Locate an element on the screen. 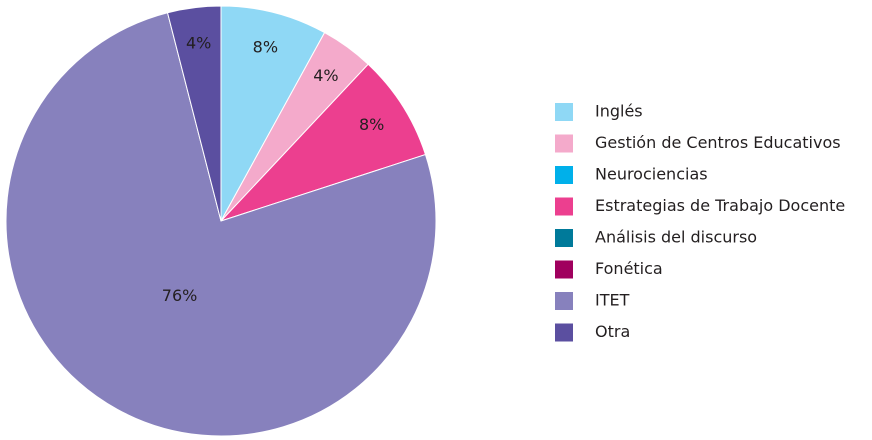  legend-label: Análisis del discurso is located at coordinates (676, 237).